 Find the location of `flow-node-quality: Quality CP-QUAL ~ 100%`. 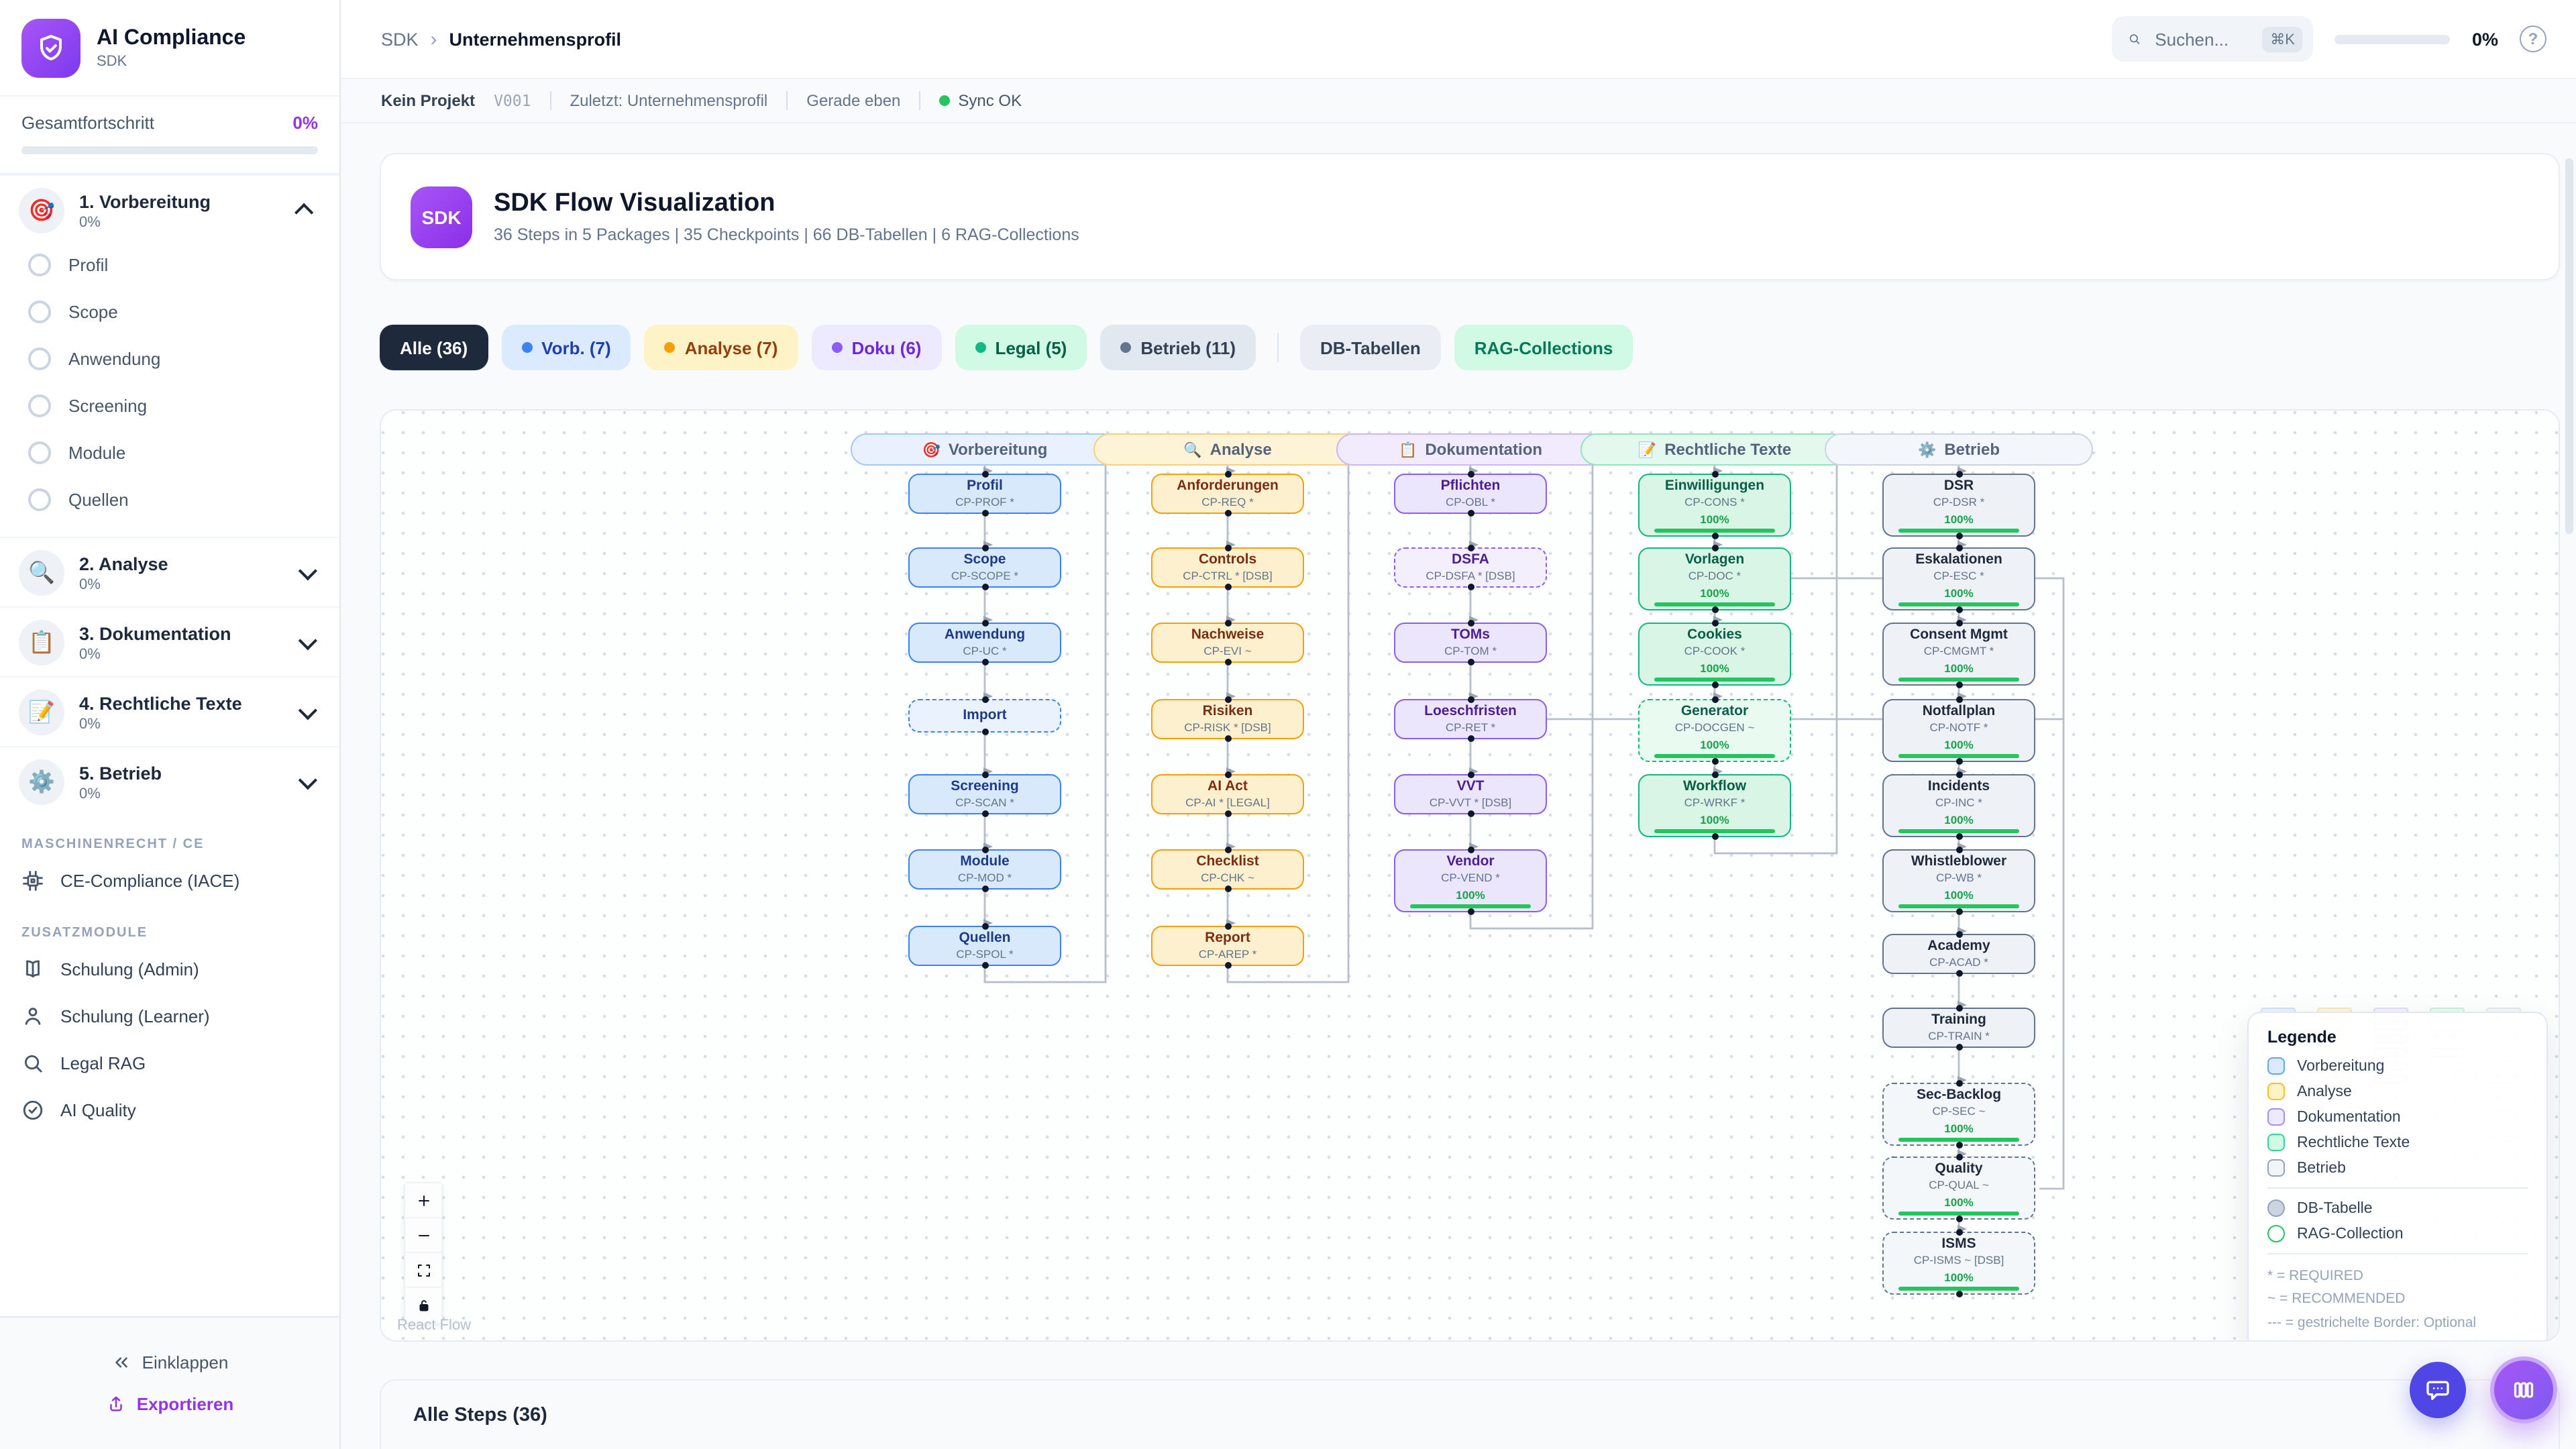

flow-node-quality: Quality CP-QUAL ~ 100% is located at coordinates (1958, 1188).